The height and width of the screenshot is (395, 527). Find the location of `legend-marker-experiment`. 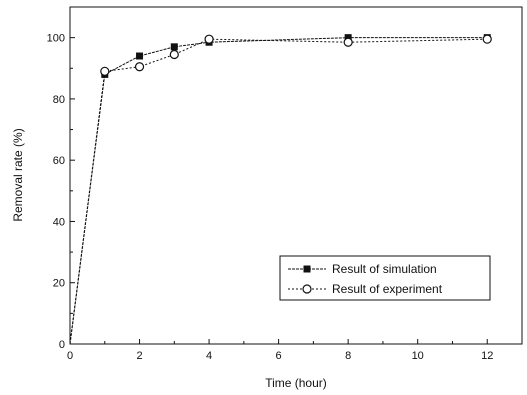

legend-marker-experiment is located at coordinates (307, 289).